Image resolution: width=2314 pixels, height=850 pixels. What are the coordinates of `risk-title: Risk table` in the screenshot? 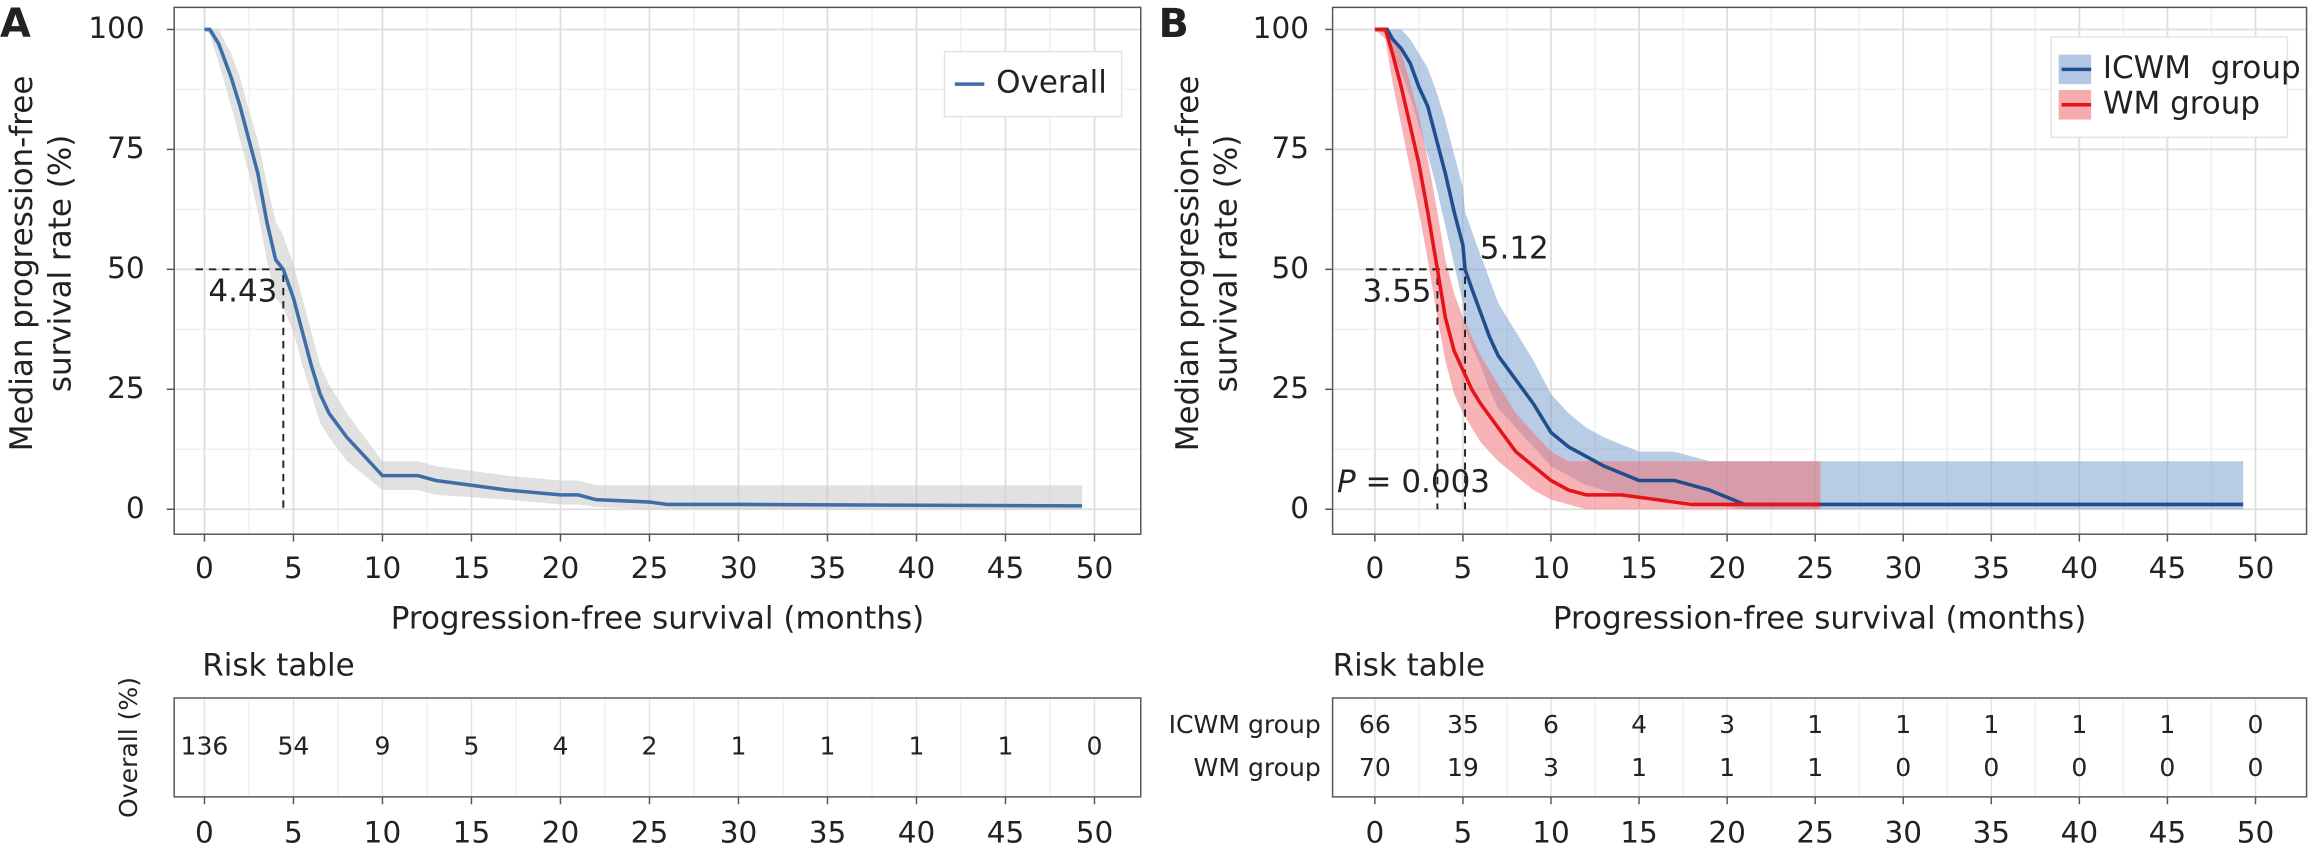 It's located at (278, 666).